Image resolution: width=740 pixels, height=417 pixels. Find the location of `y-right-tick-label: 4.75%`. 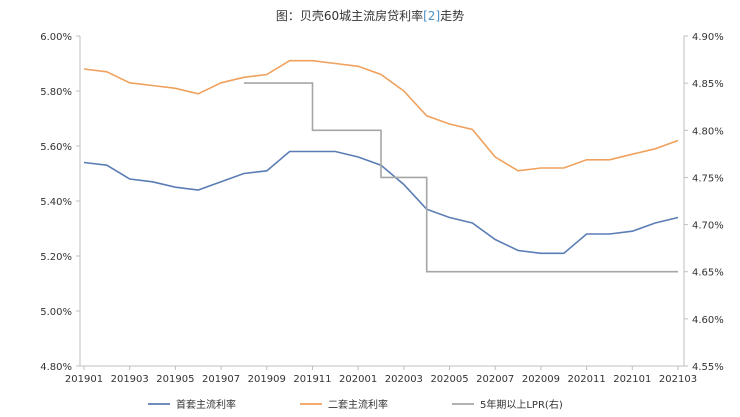

y-right-tick-label: 4.75% is located at coordinates (708, 178).